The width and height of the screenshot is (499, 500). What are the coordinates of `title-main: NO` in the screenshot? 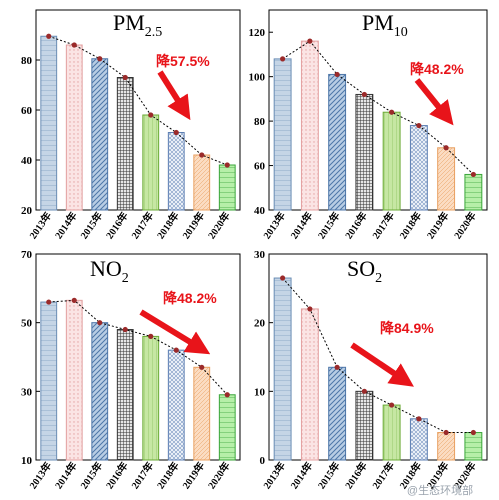 It's located at (106, 268).